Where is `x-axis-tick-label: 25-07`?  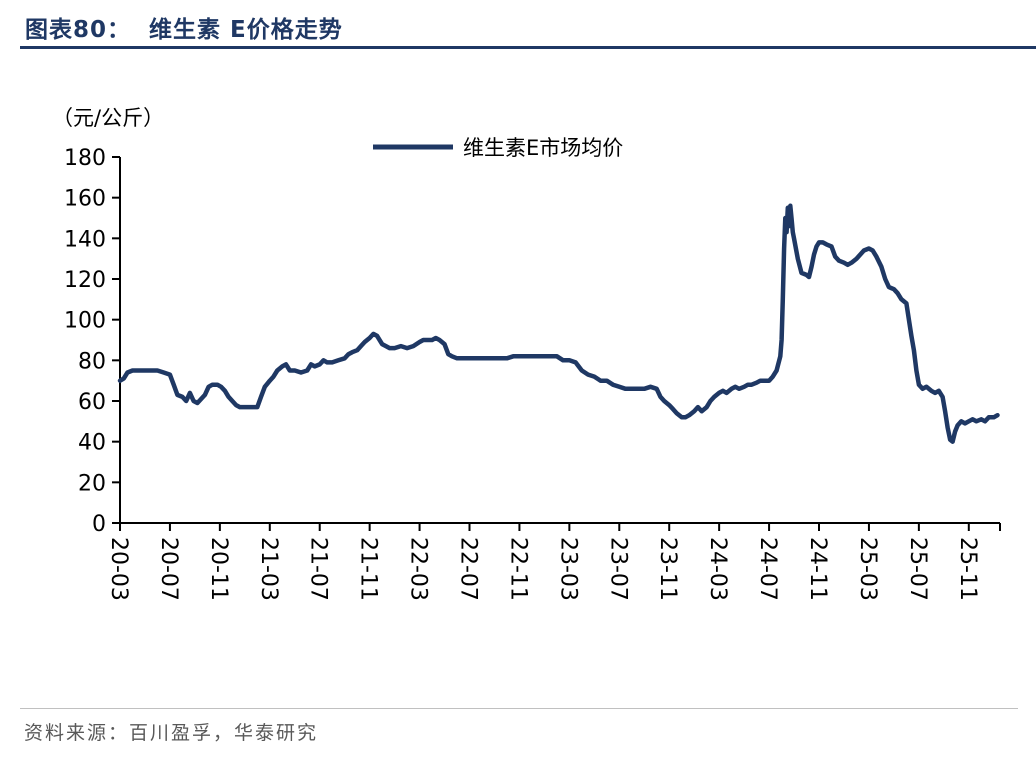
x-axis-tick-label: 25-07 is located at coordinates (917, 569).